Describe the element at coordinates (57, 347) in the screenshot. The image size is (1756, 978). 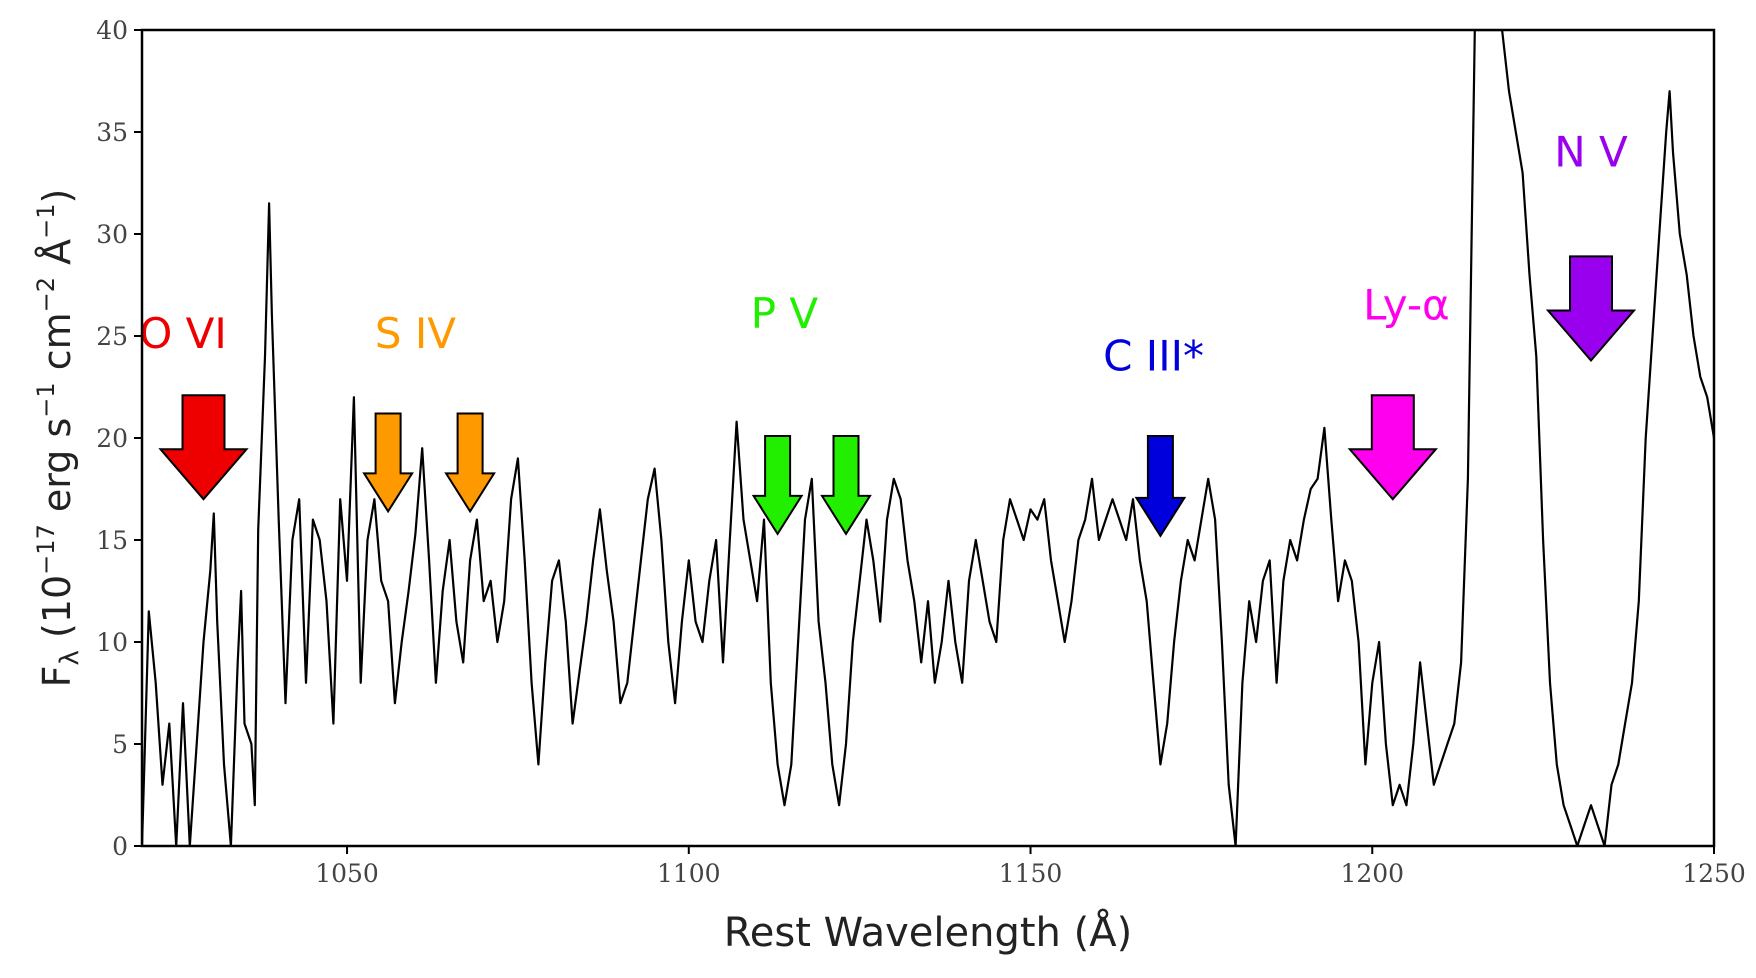
I see `y-label-cm: cm` at that location.